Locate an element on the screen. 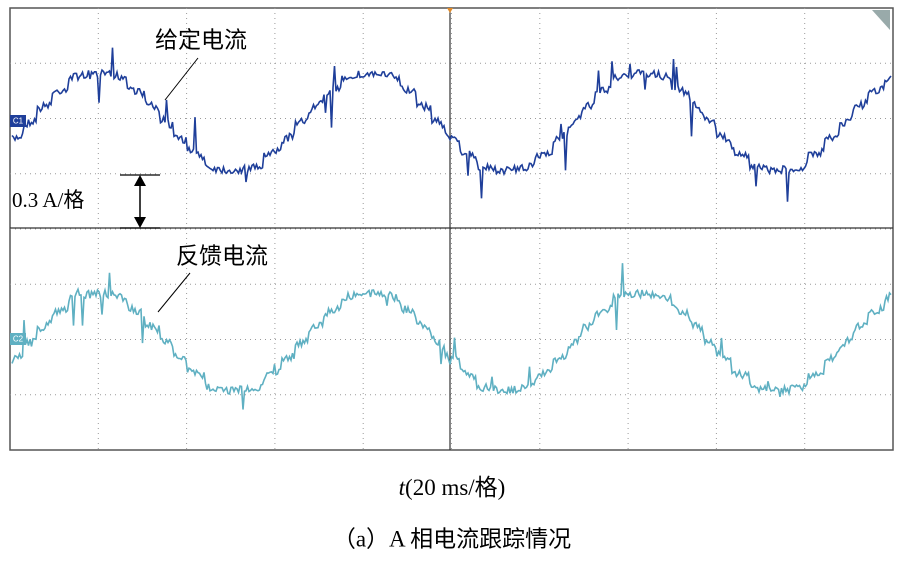 Image resolution: width=905 pixels, height=573 pixels. scale-label: 0.3 A/格 is located at coordinates (48, 200).